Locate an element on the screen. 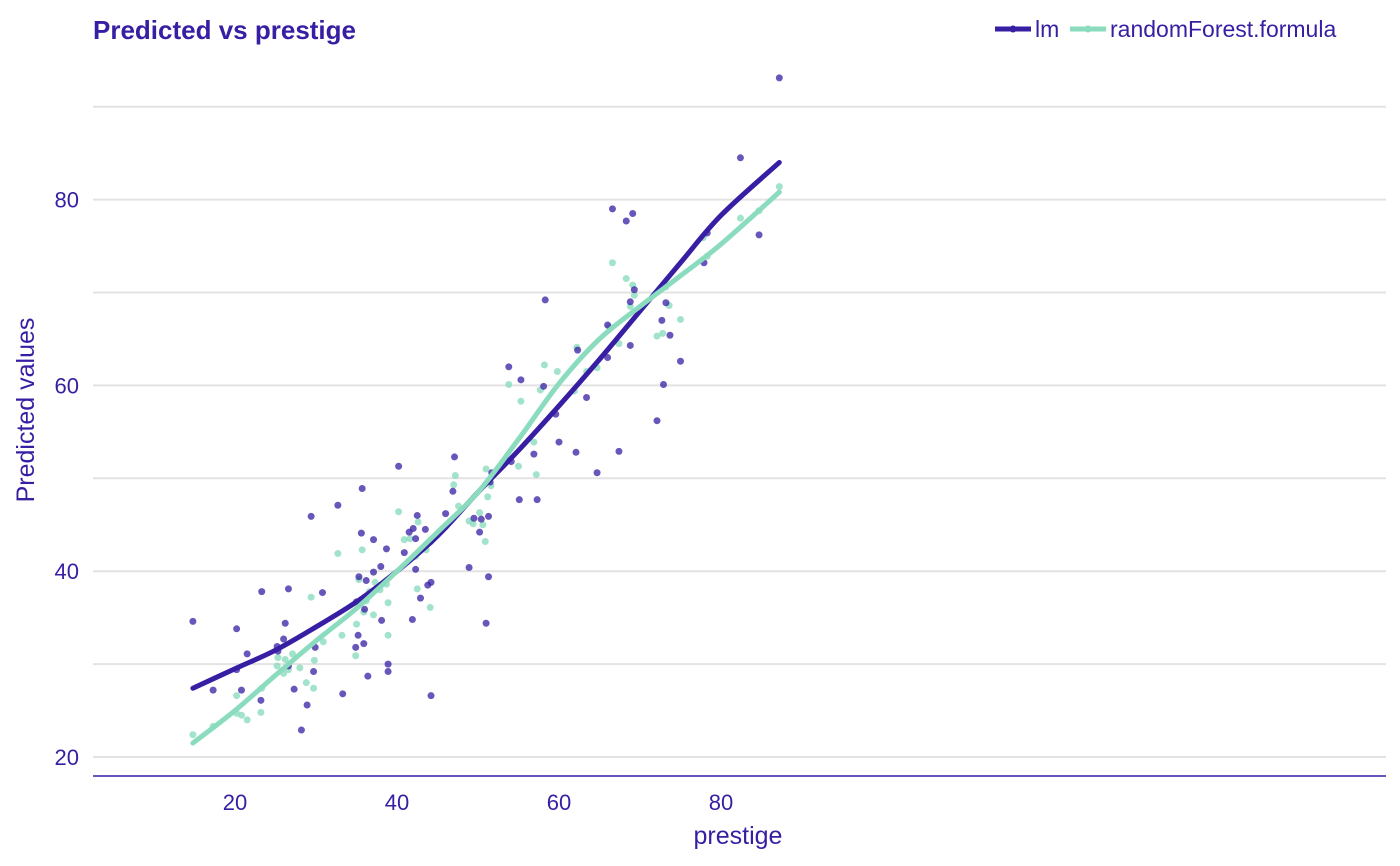 The width and height of the screenshot is (1400, 866). legend: lm randomForest.formula is located at coordinates (1165, 29).